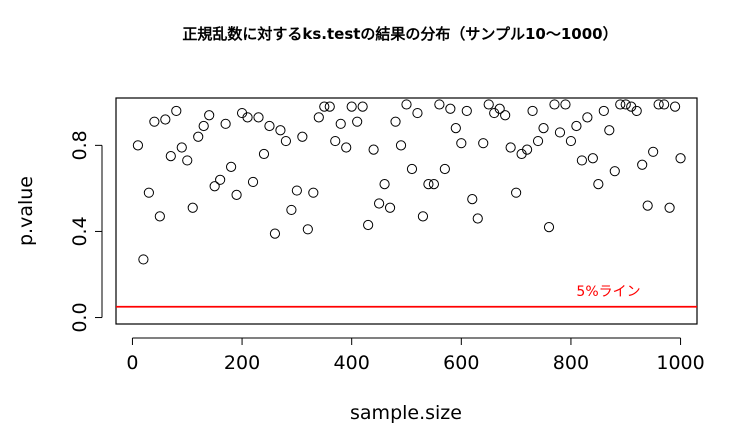  What do you see at coordinates (80, 317) in the screenshot?
I see `y-tick-label: 0.0` at bounding box center [80, 317].